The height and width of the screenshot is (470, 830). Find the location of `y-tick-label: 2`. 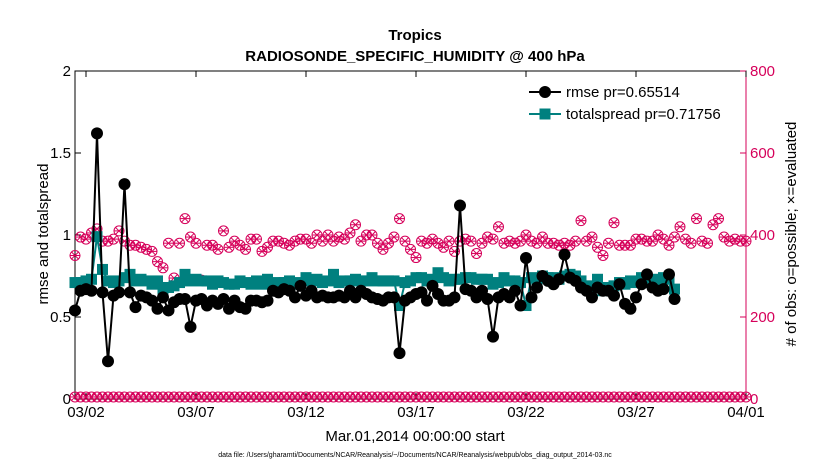

y-tick-label: 2 is located at coordinates (67, 71).